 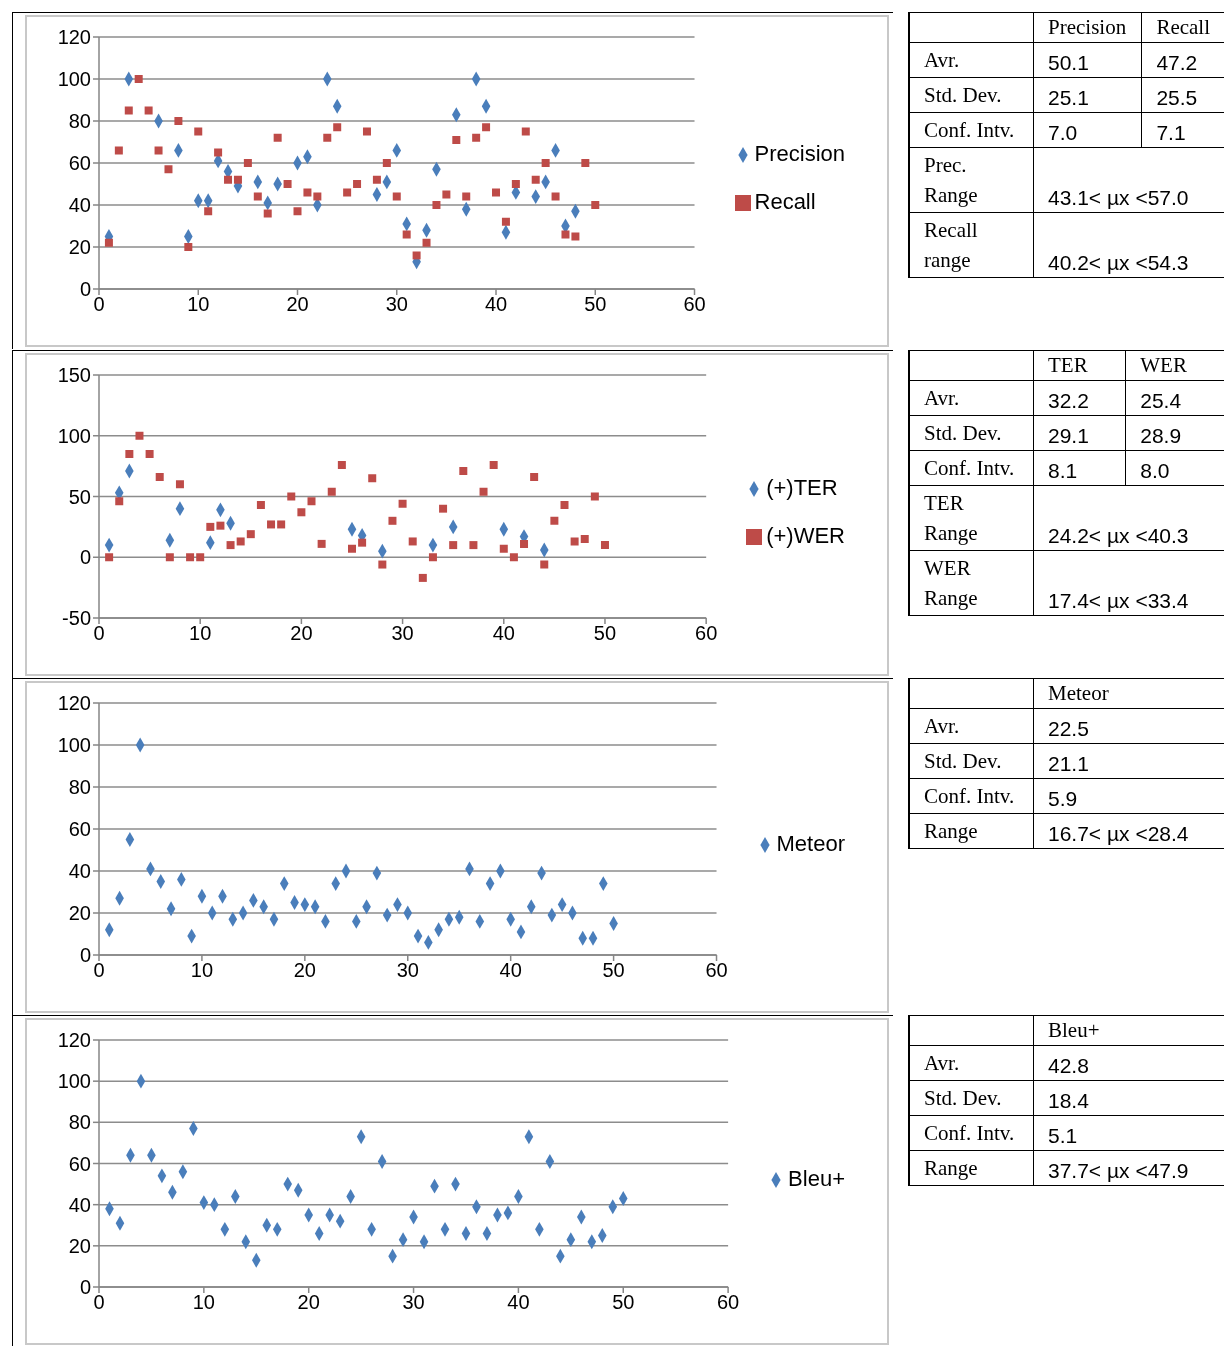 I want to click on legend-label: Bleu+, so click(x=816, y=1178).